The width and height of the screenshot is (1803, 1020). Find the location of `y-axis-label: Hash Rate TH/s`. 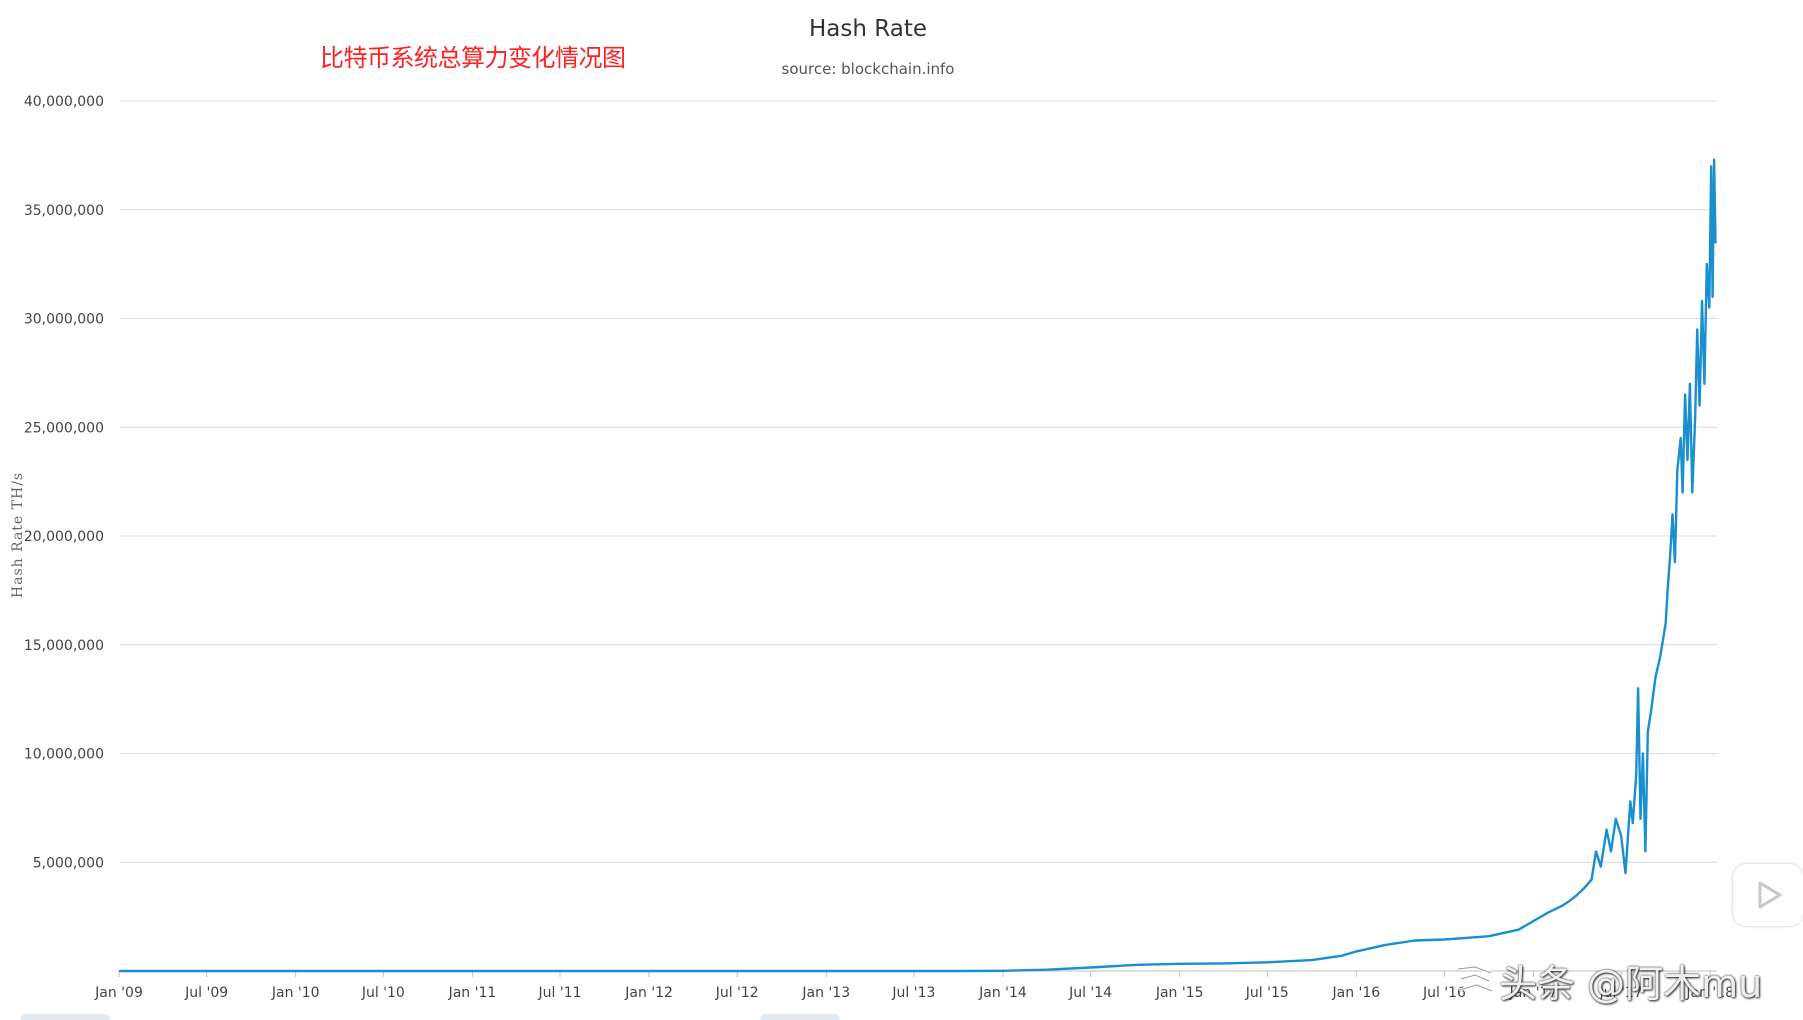

y-axis-label: Hash Rate TH/s is located at coordinates (18, 535).